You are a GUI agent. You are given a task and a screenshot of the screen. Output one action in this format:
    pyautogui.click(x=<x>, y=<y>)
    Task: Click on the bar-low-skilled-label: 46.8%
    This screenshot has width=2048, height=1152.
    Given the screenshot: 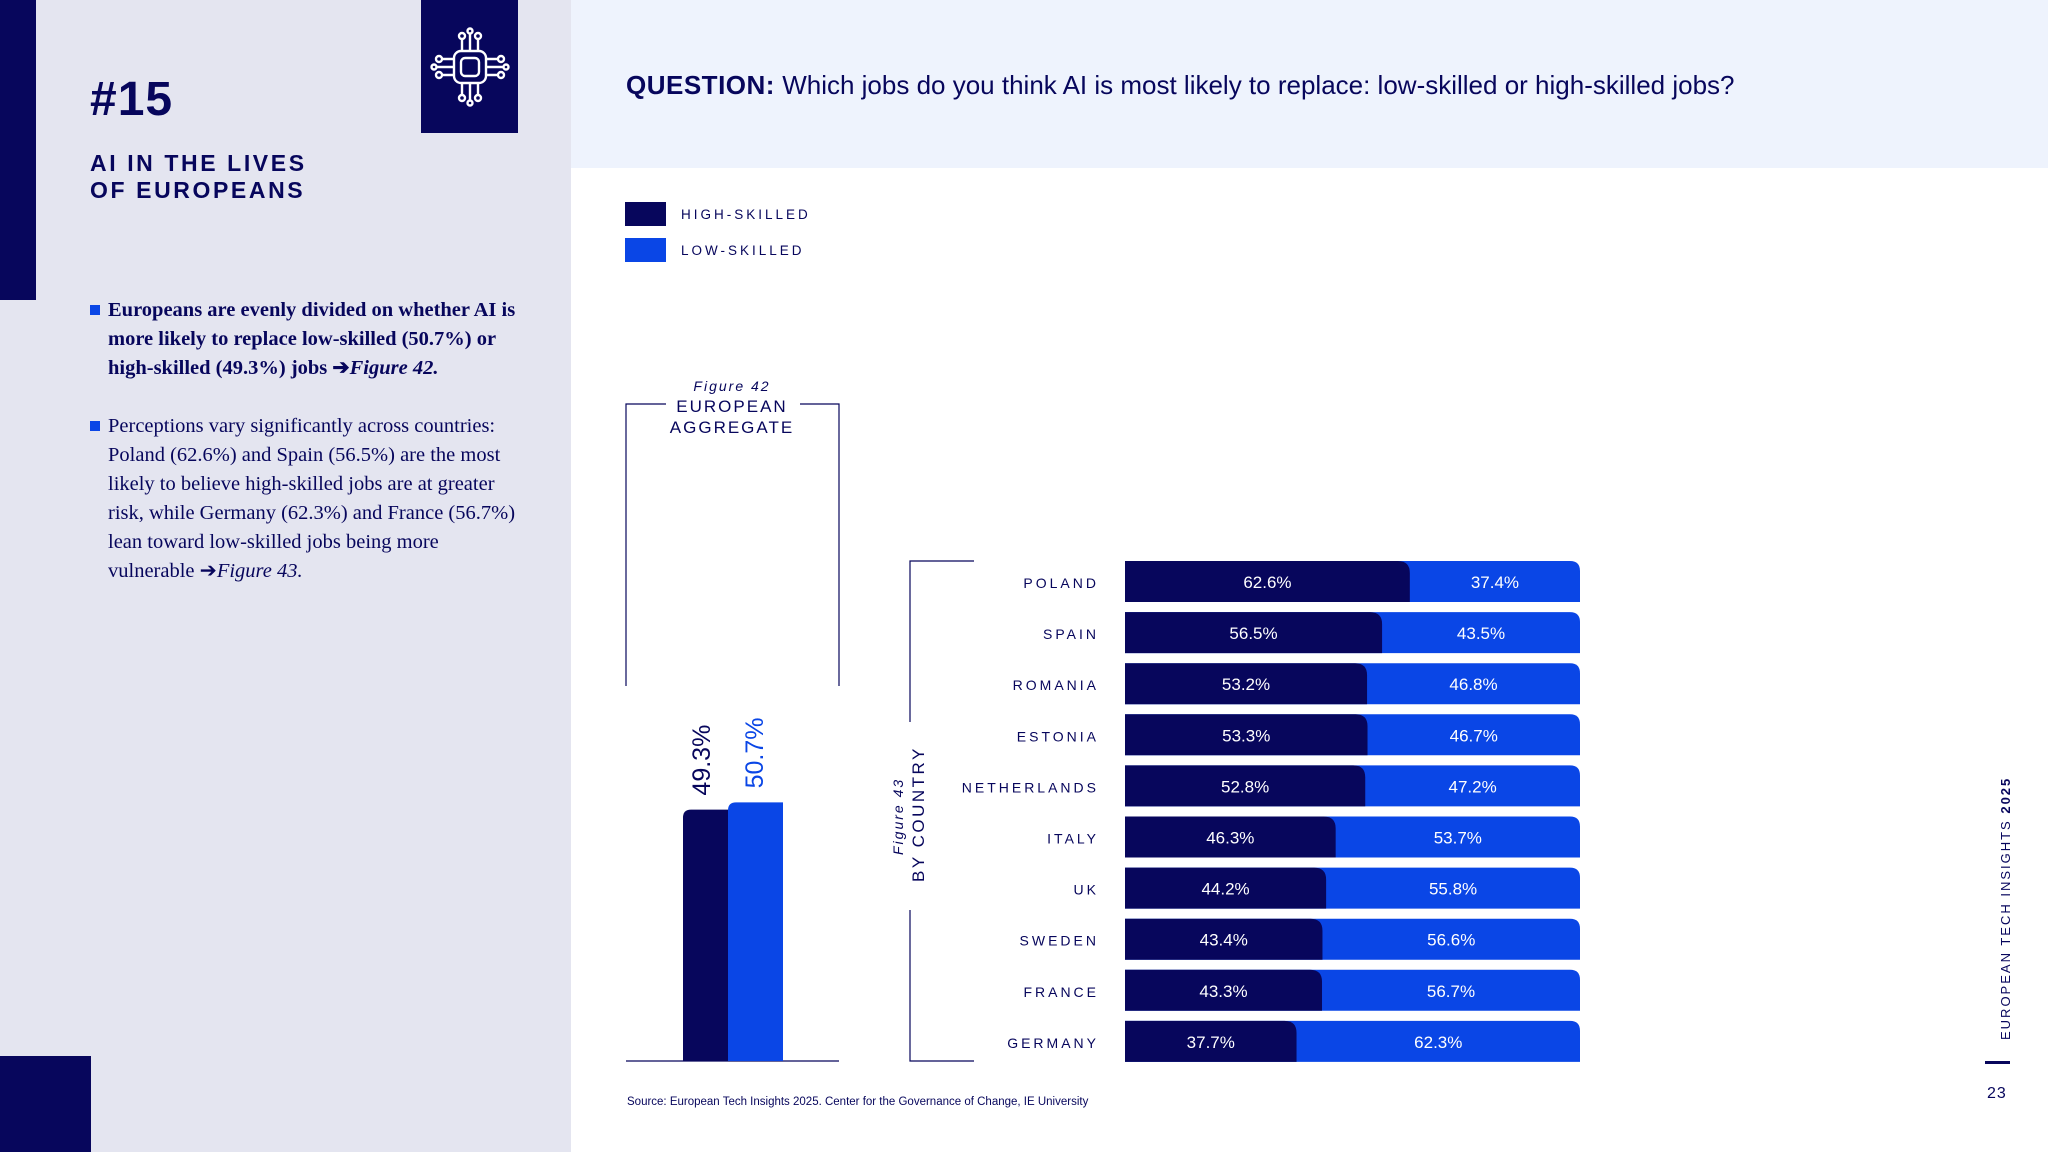 What is the action you would take?
    pyautogui.click(x=1473, y=684)
    